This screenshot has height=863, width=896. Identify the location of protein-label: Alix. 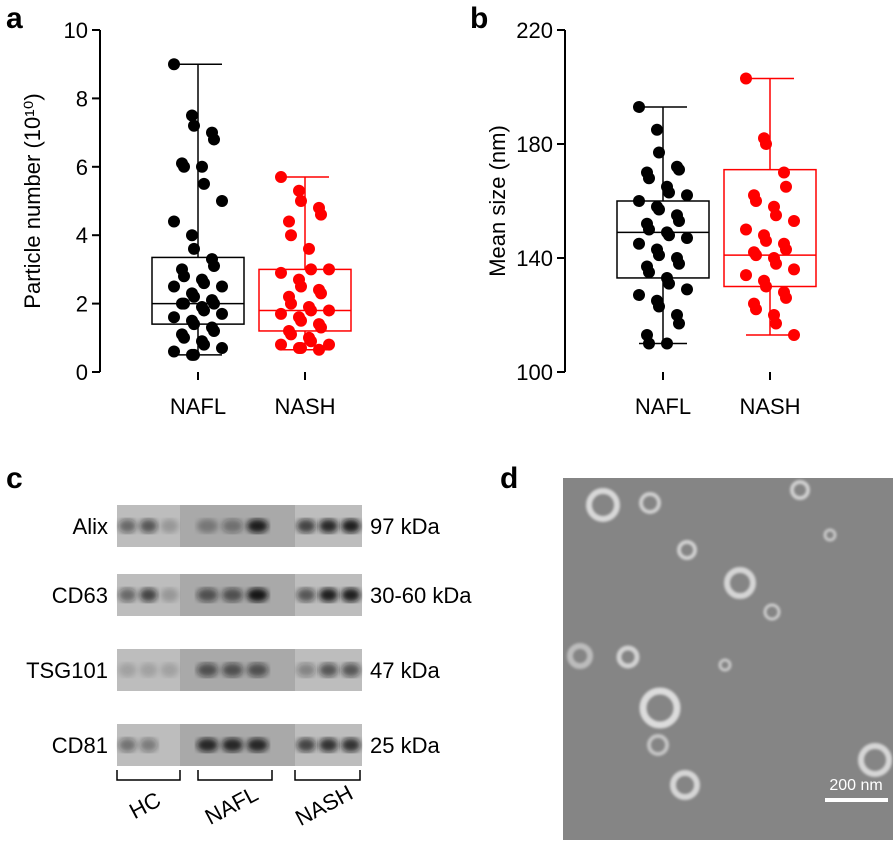
(90, 526).